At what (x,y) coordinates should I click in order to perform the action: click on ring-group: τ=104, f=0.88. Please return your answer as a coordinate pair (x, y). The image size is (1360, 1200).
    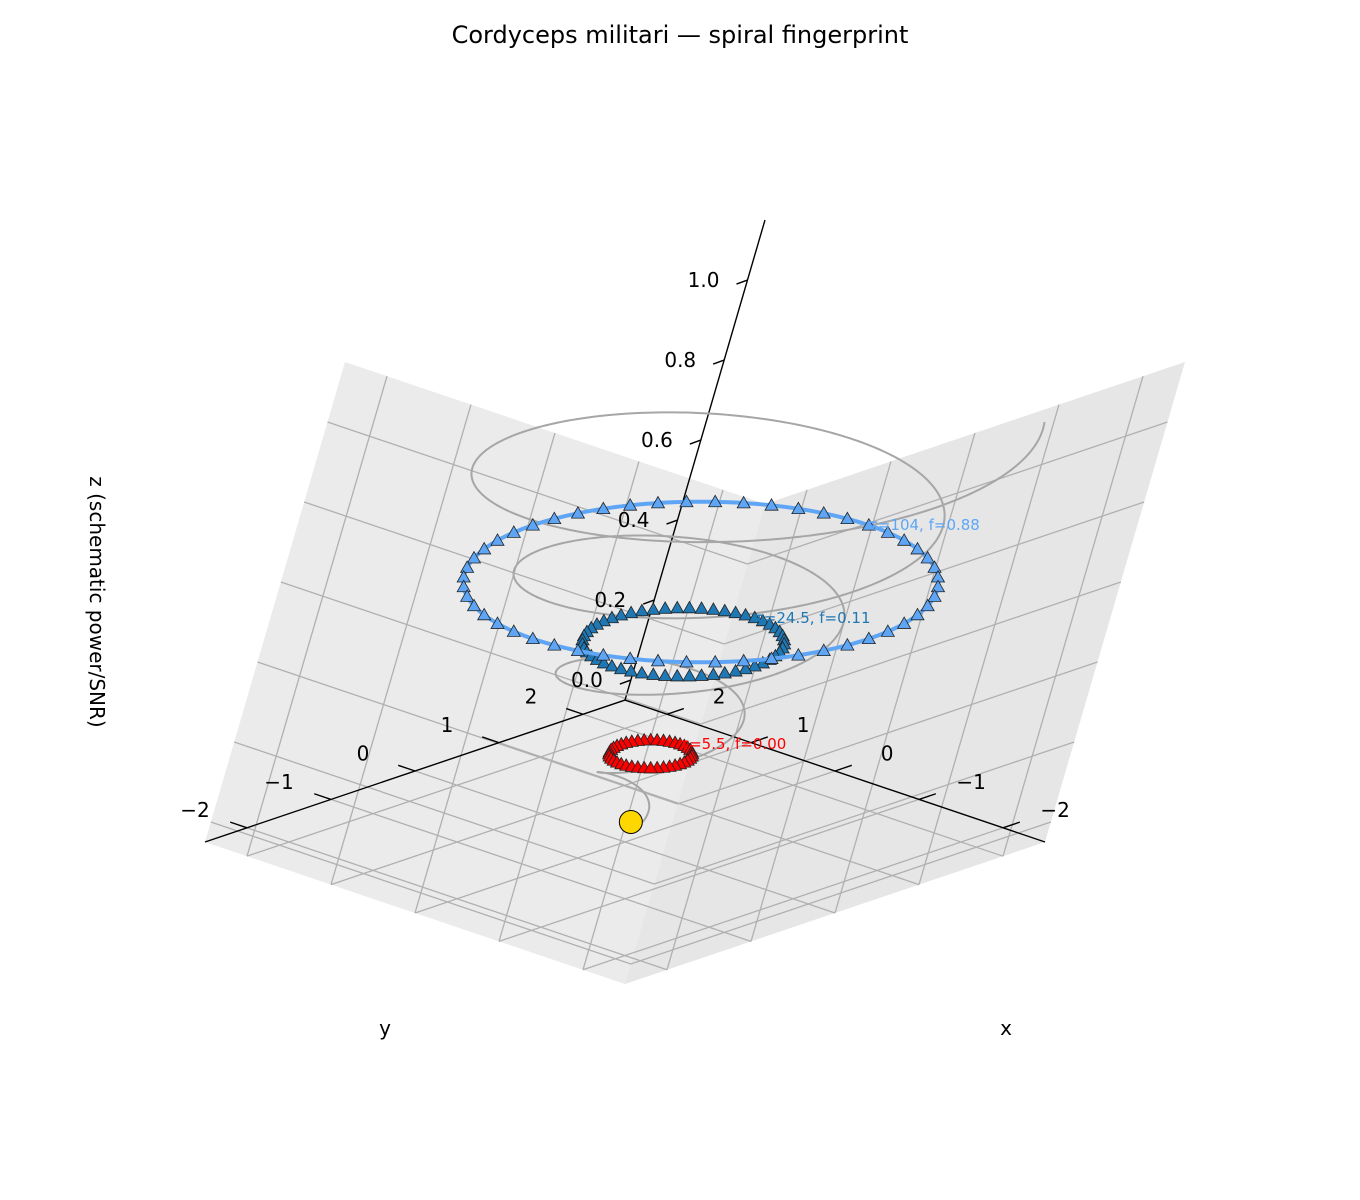
    Looking at the image, I should click on (718, 581).